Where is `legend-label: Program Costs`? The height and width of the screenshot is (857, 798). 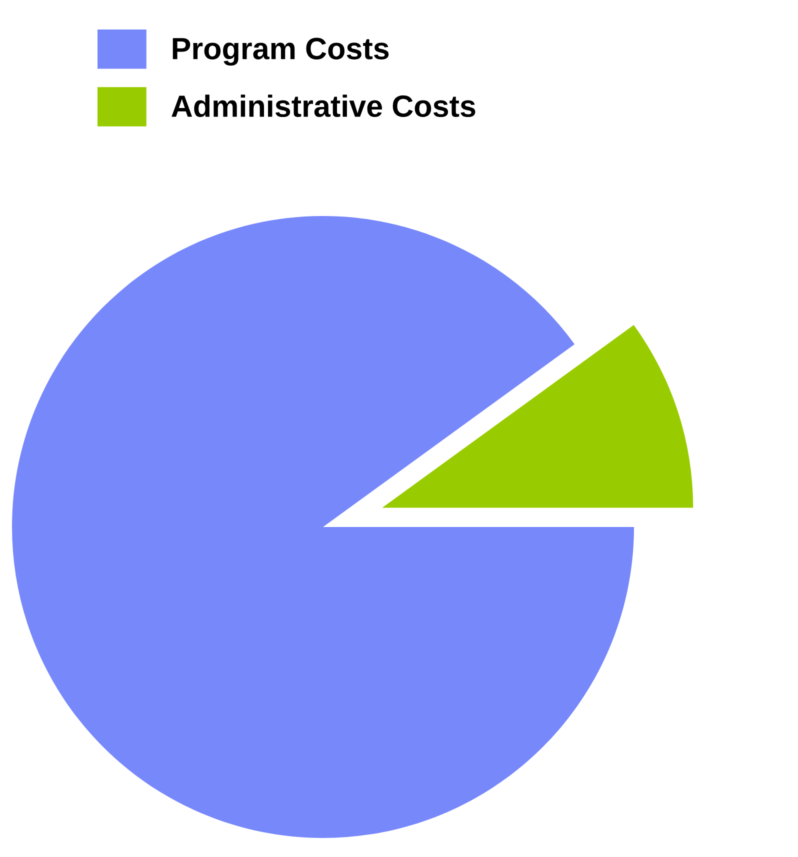 legend-label: Program Costs is located at coordinates (280, 52).